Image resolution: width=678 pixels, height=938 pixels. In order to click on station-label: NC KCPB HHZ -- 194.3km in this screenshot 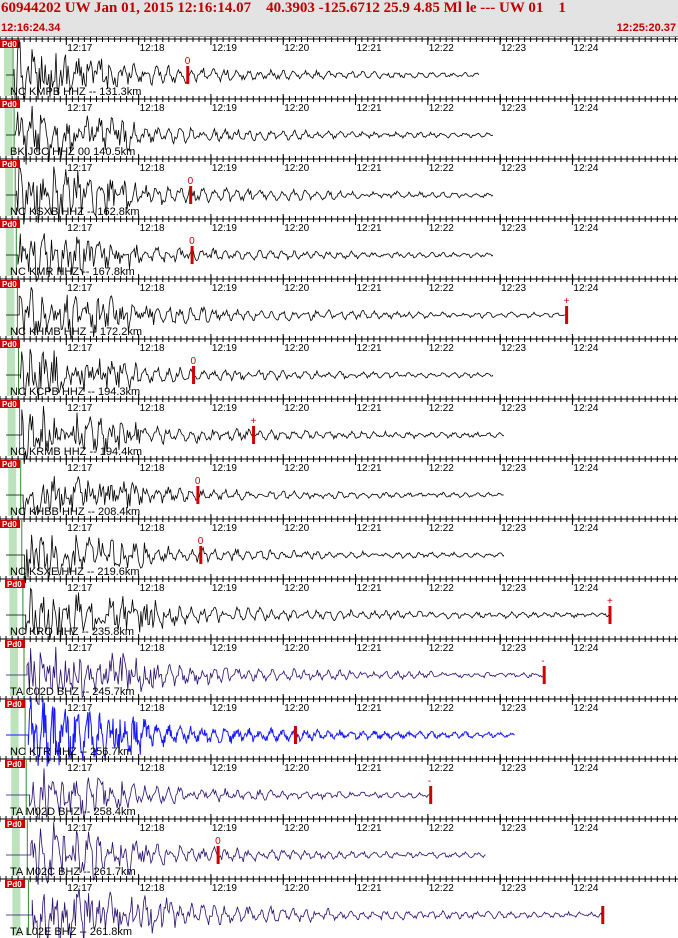, I will do `click(75, 392)`.